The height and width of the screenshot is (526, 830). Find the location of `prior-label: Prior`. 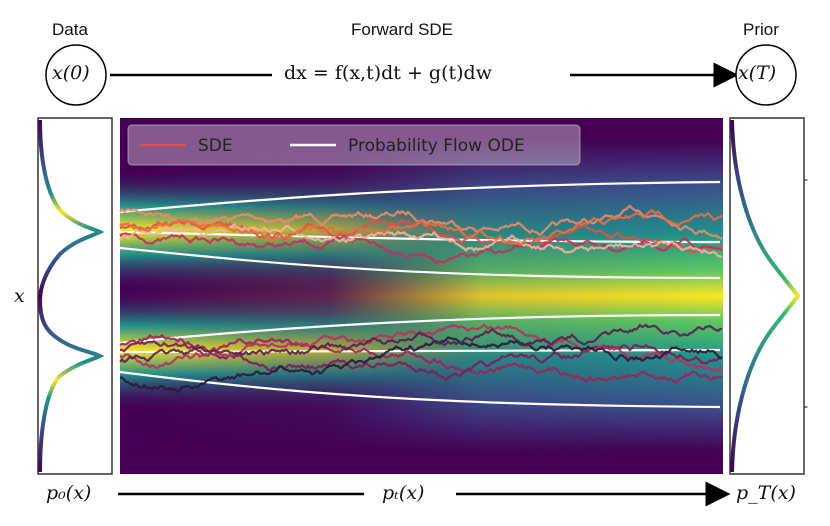

prior-label: Prior is located at coordinates (761, 29).